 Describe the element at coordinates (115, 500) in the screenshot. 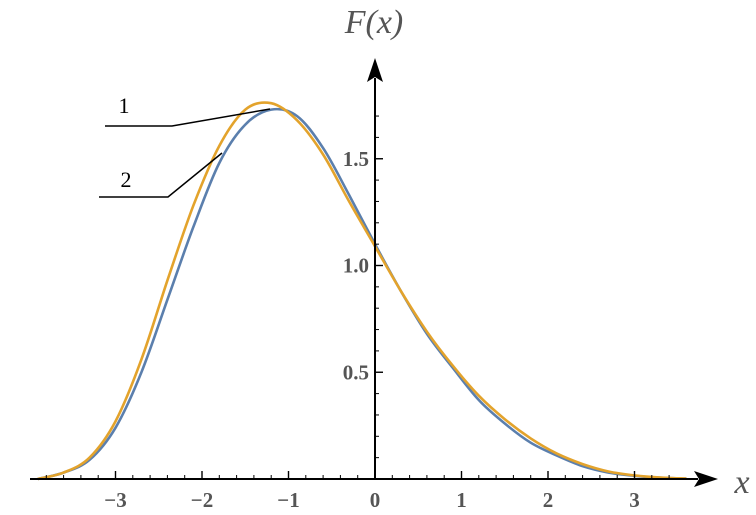

I see `x-tick-label: −3` at that location.